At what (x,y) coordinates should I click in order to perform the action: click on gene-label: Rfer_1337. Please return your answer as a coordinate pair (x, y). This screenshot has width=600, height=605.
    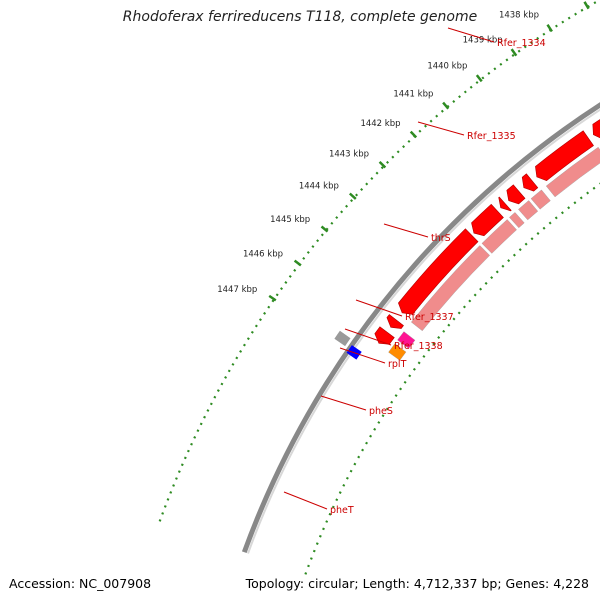
    Looking at the image, I should click on (429, 317).